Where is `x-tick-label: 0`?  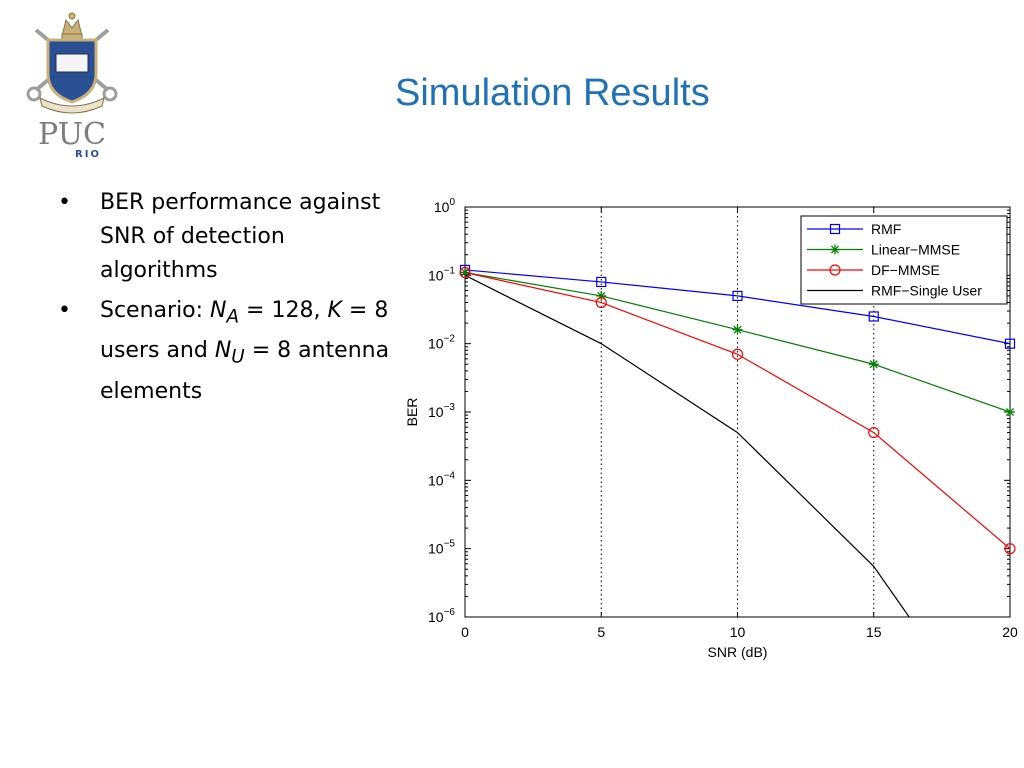 x-tick-label: 0 is located at coordinates (465, 632).